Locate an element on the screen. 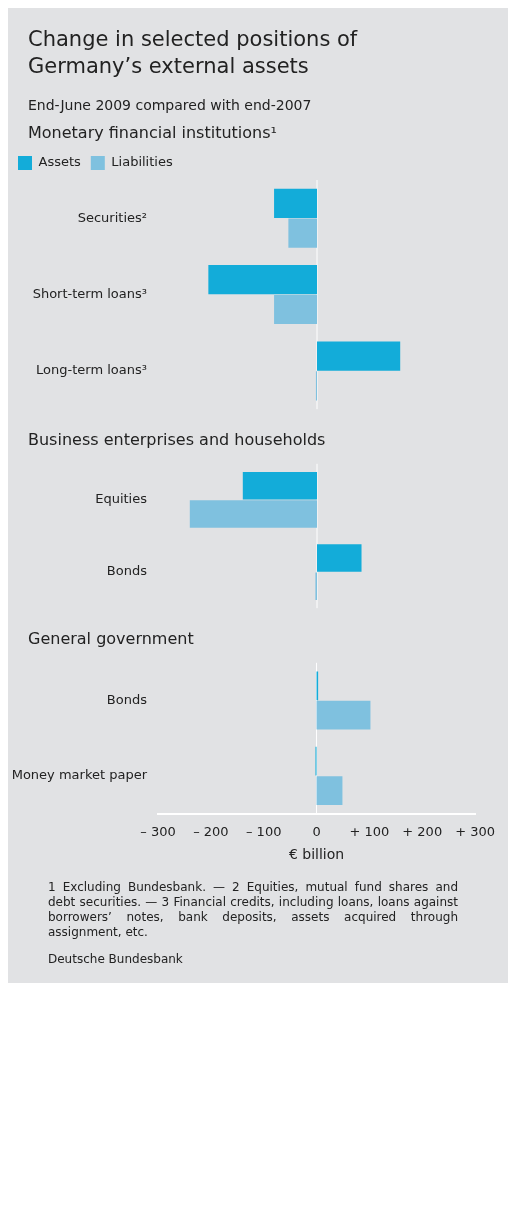  x-tick-label: + 200 is located at coordinates (422, 831).